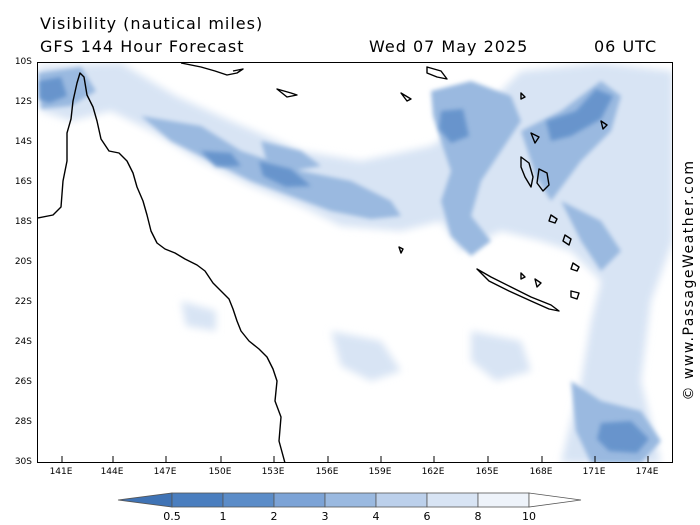  What do you see at coordinates (327, 472) in the screenshot?
I see `lon-label-156e: 156E` at bounding box center [327, 472].